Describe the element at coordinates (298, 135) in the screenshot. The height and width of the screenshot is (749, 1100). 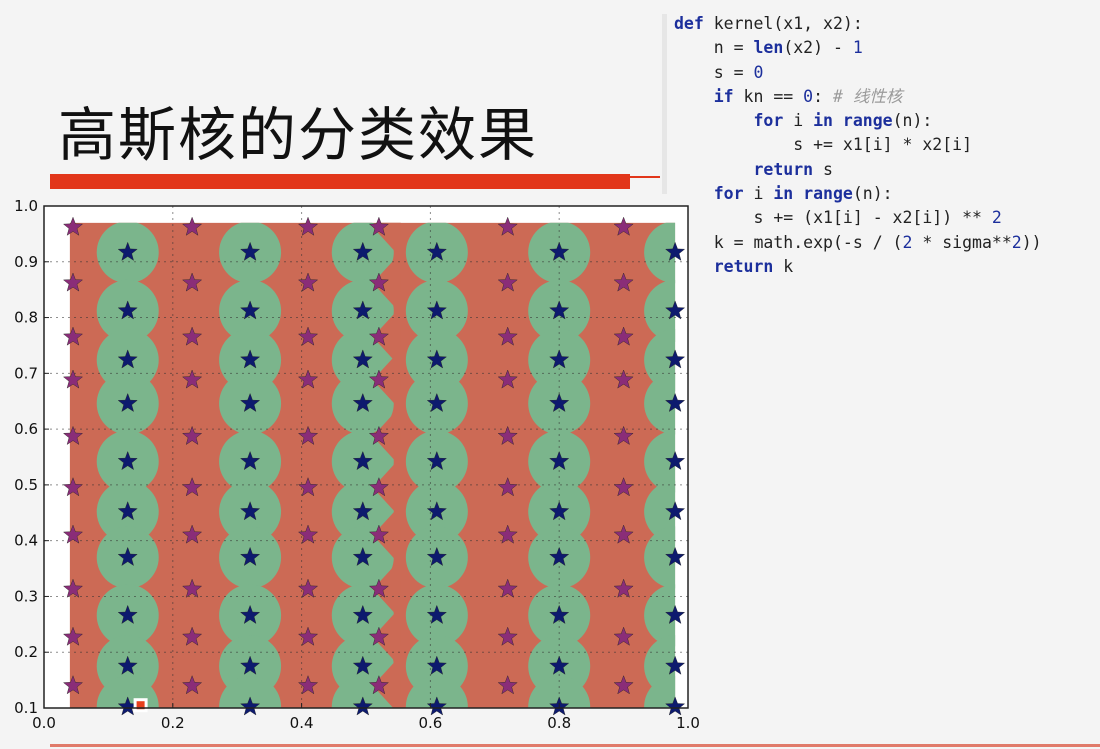
I see `slide-title: 高斯核的分类效果` at that location.